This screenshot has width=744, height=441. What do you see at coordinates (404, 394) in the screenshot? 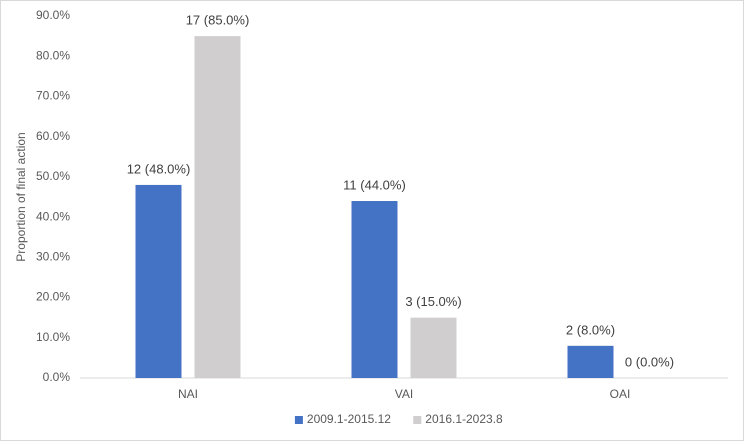
I see `x-tick-label: VAI` at bounding box center [404, 394].